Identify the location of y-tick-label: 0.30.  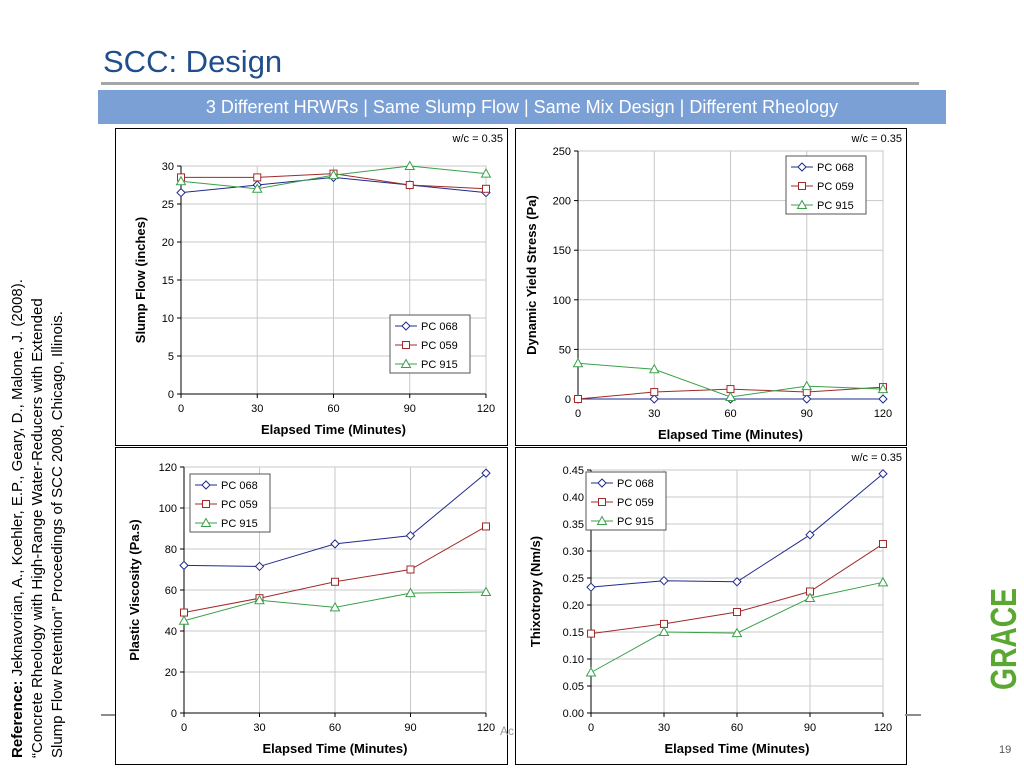
(573, 552).